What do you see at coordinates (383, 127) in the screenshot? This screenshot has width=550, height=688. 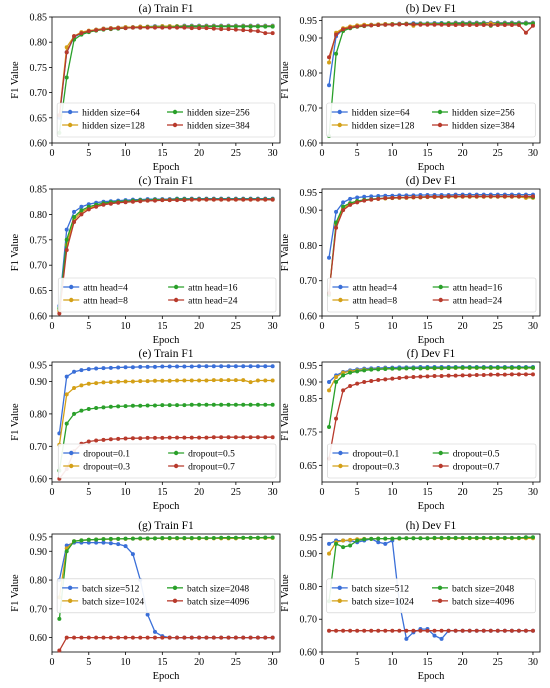 I see `legend-label: hidden size=128` at bounding box center [383, 127].